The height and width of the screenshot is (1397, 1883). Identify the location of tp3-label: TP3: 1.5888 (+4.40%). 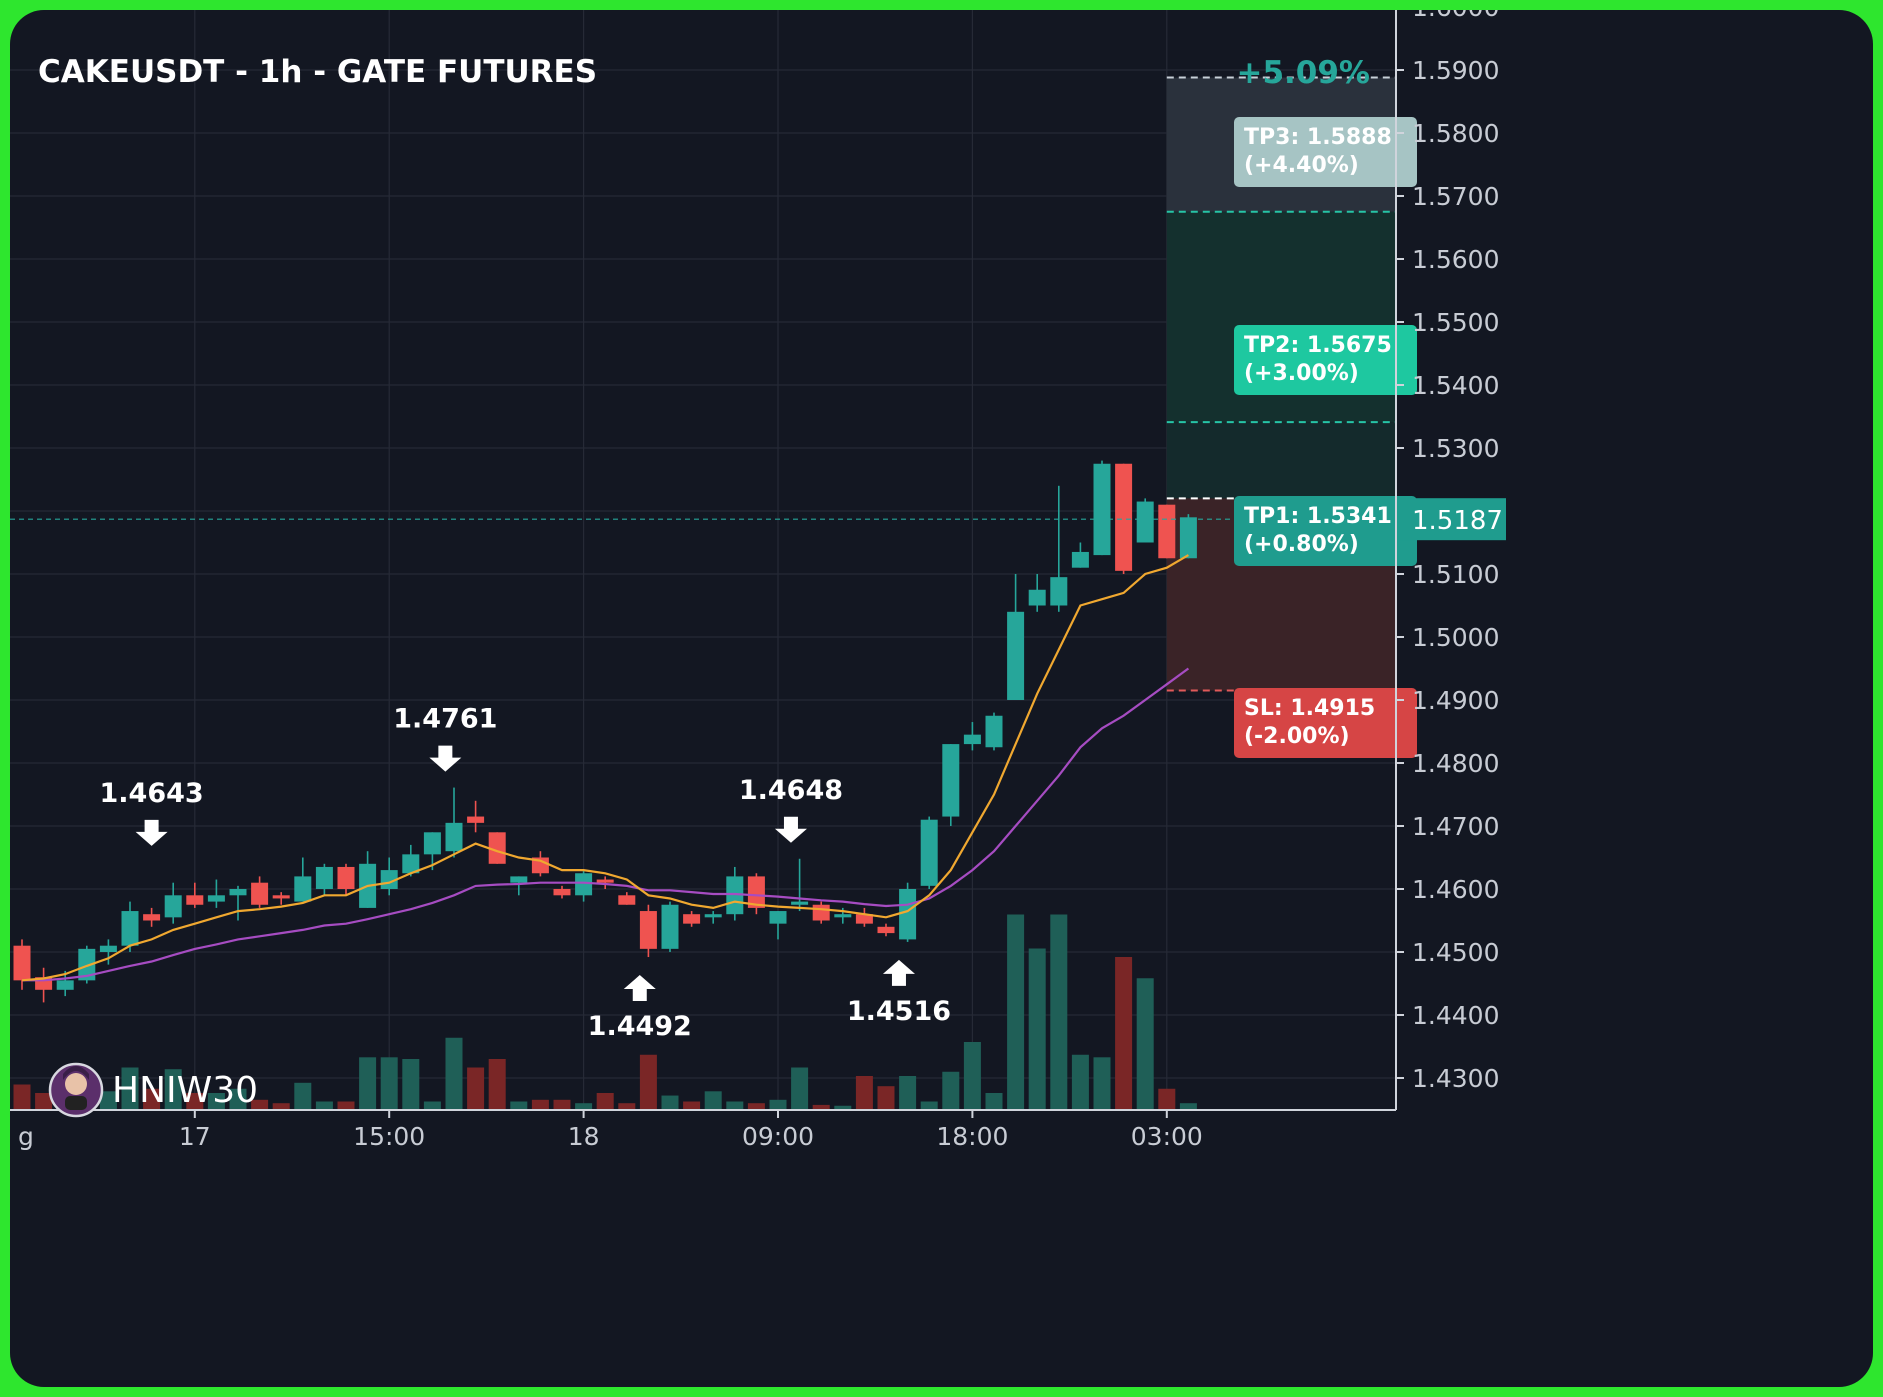
(1325, 152).